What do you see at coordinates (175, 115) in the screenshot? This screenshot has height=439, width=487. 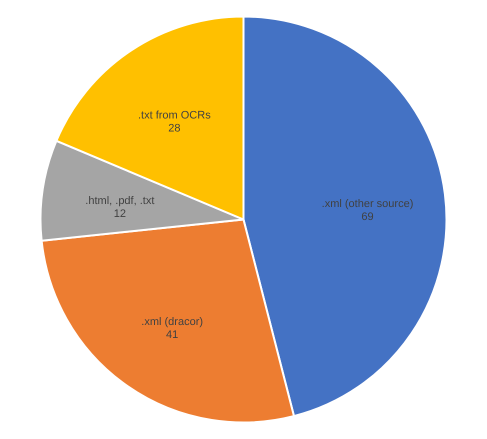 I see `slice-label: .txt from OCRs` at bounding box center [175, 115].